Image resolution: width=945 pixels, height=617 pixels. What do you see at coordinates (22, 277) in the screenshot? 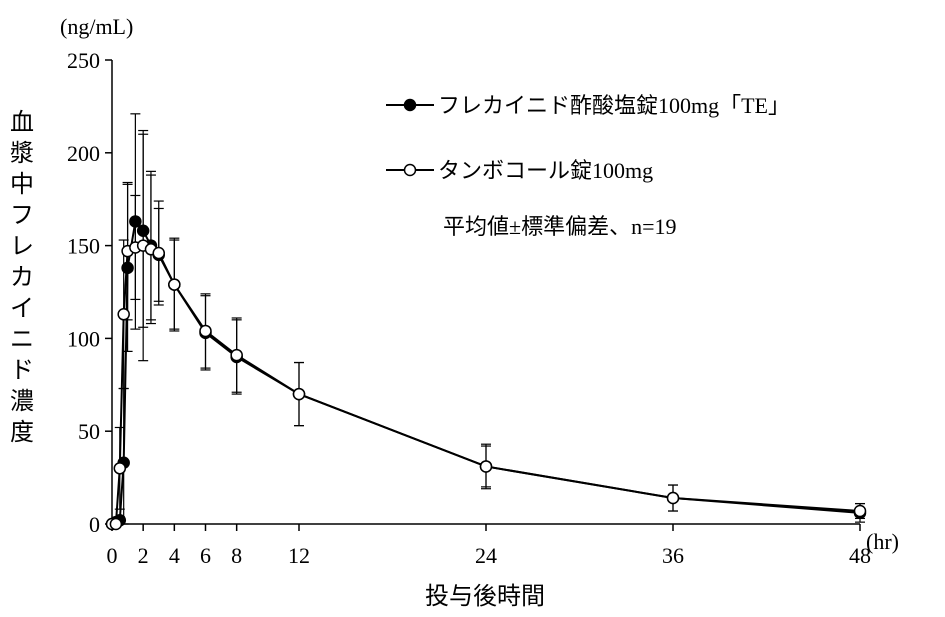
I see `y-axis-title: 血漿中フレカイニド濃度` at bounding box center [22, 277].